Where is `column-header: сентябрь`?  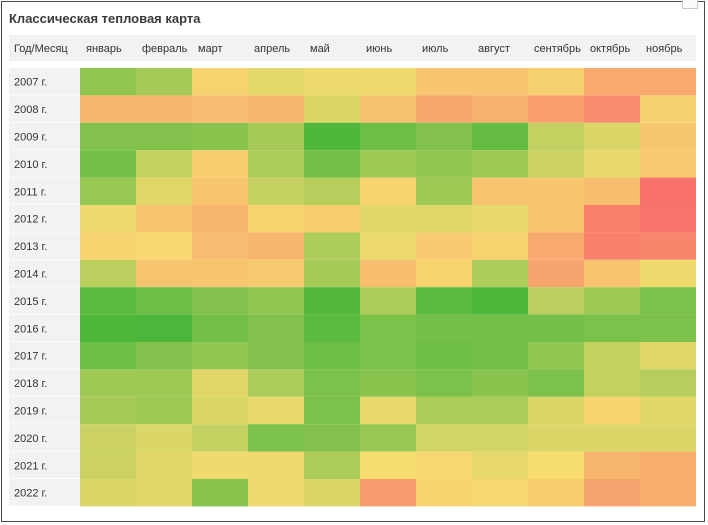
column-header: сентябрь is located at coordinates (557, 49).